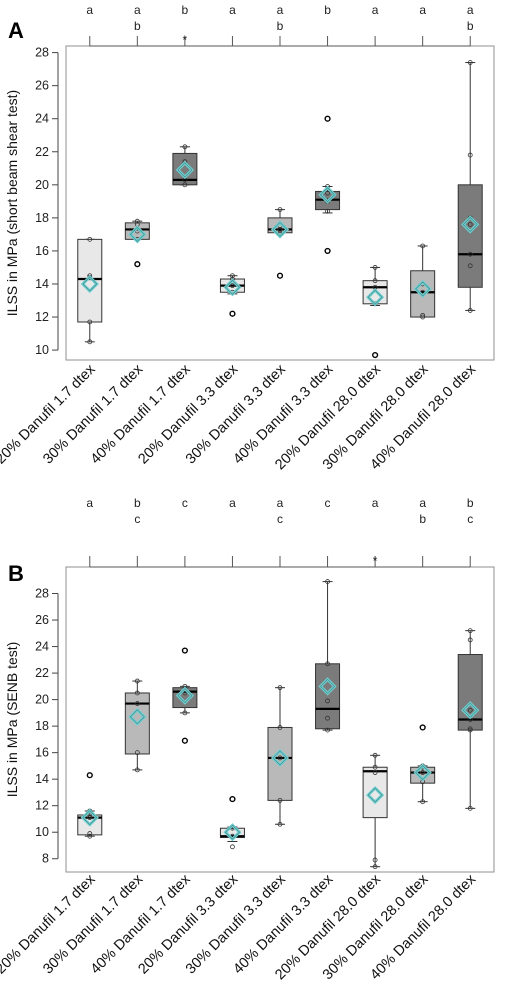 This screenshot has height=989, width=512. I want to click on y-axis-label: ILSS in MPa (short beam shear test), so click(12, 203).